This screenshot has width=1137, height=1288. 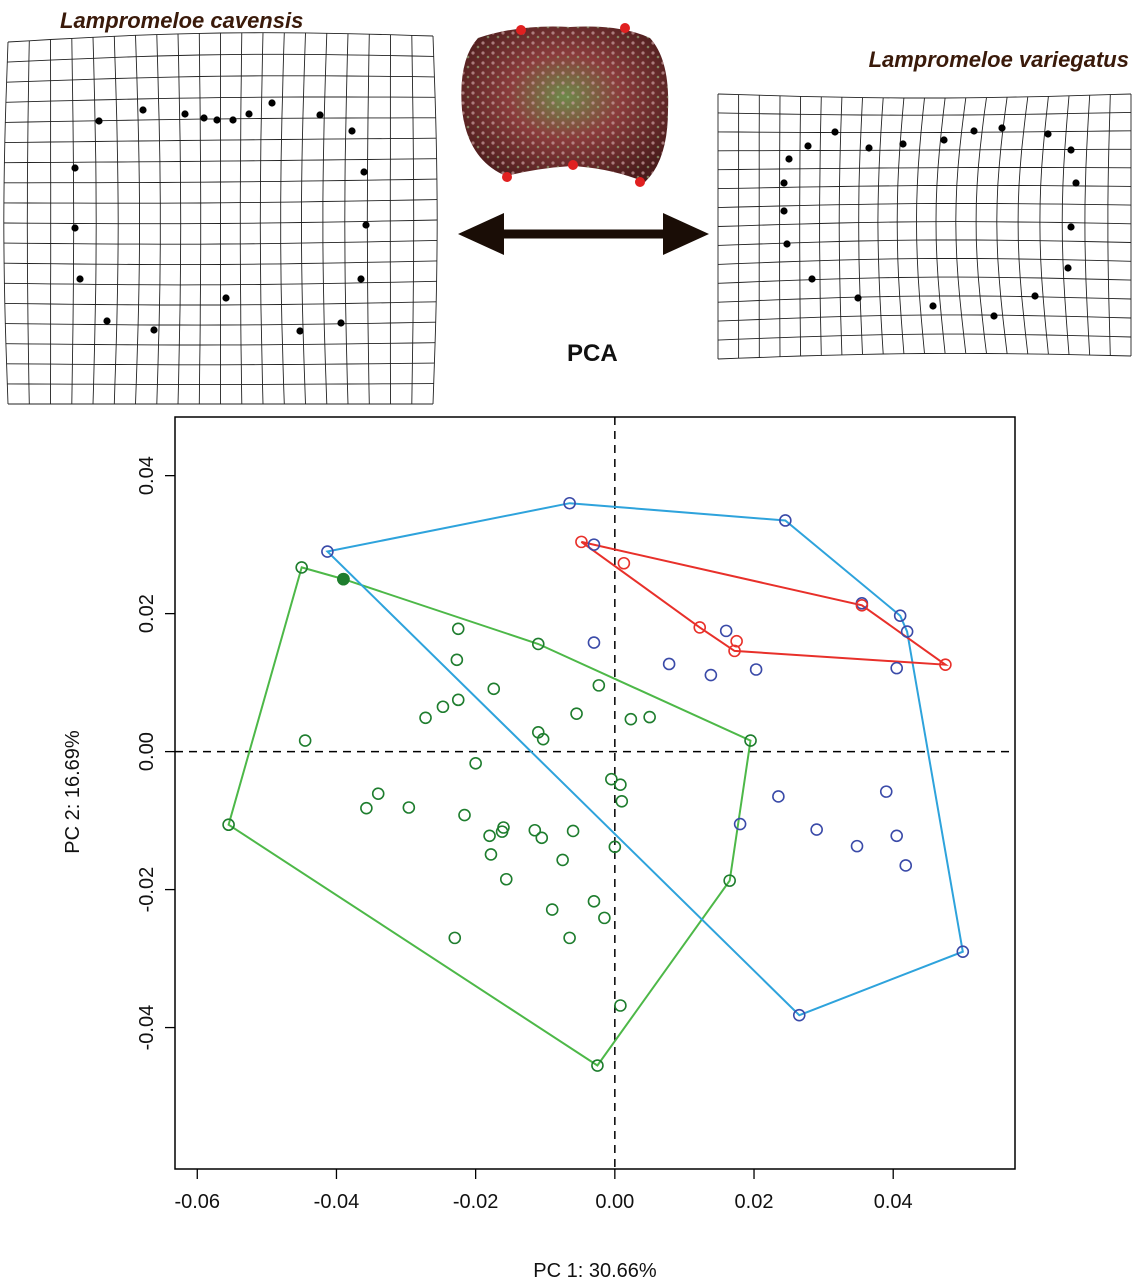 I want to click on y-tick-label: -0.04, so click(x=147, y=1028).